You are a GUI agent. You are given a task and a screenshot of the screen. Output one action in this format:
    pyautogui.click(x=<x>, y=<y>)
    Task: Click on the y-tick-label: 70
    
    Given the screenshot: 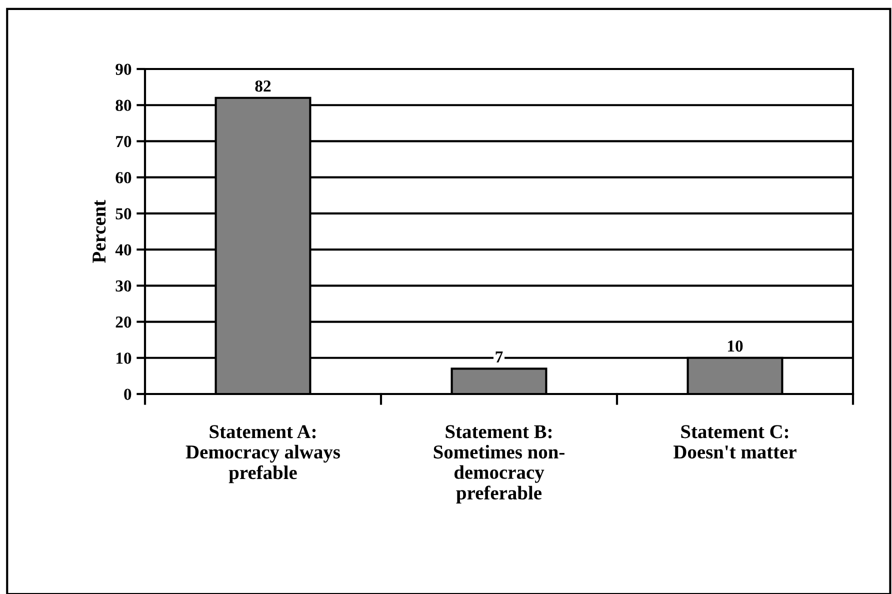 What is the action you would take?
    pyautogui.click(x=124, y=142)
    